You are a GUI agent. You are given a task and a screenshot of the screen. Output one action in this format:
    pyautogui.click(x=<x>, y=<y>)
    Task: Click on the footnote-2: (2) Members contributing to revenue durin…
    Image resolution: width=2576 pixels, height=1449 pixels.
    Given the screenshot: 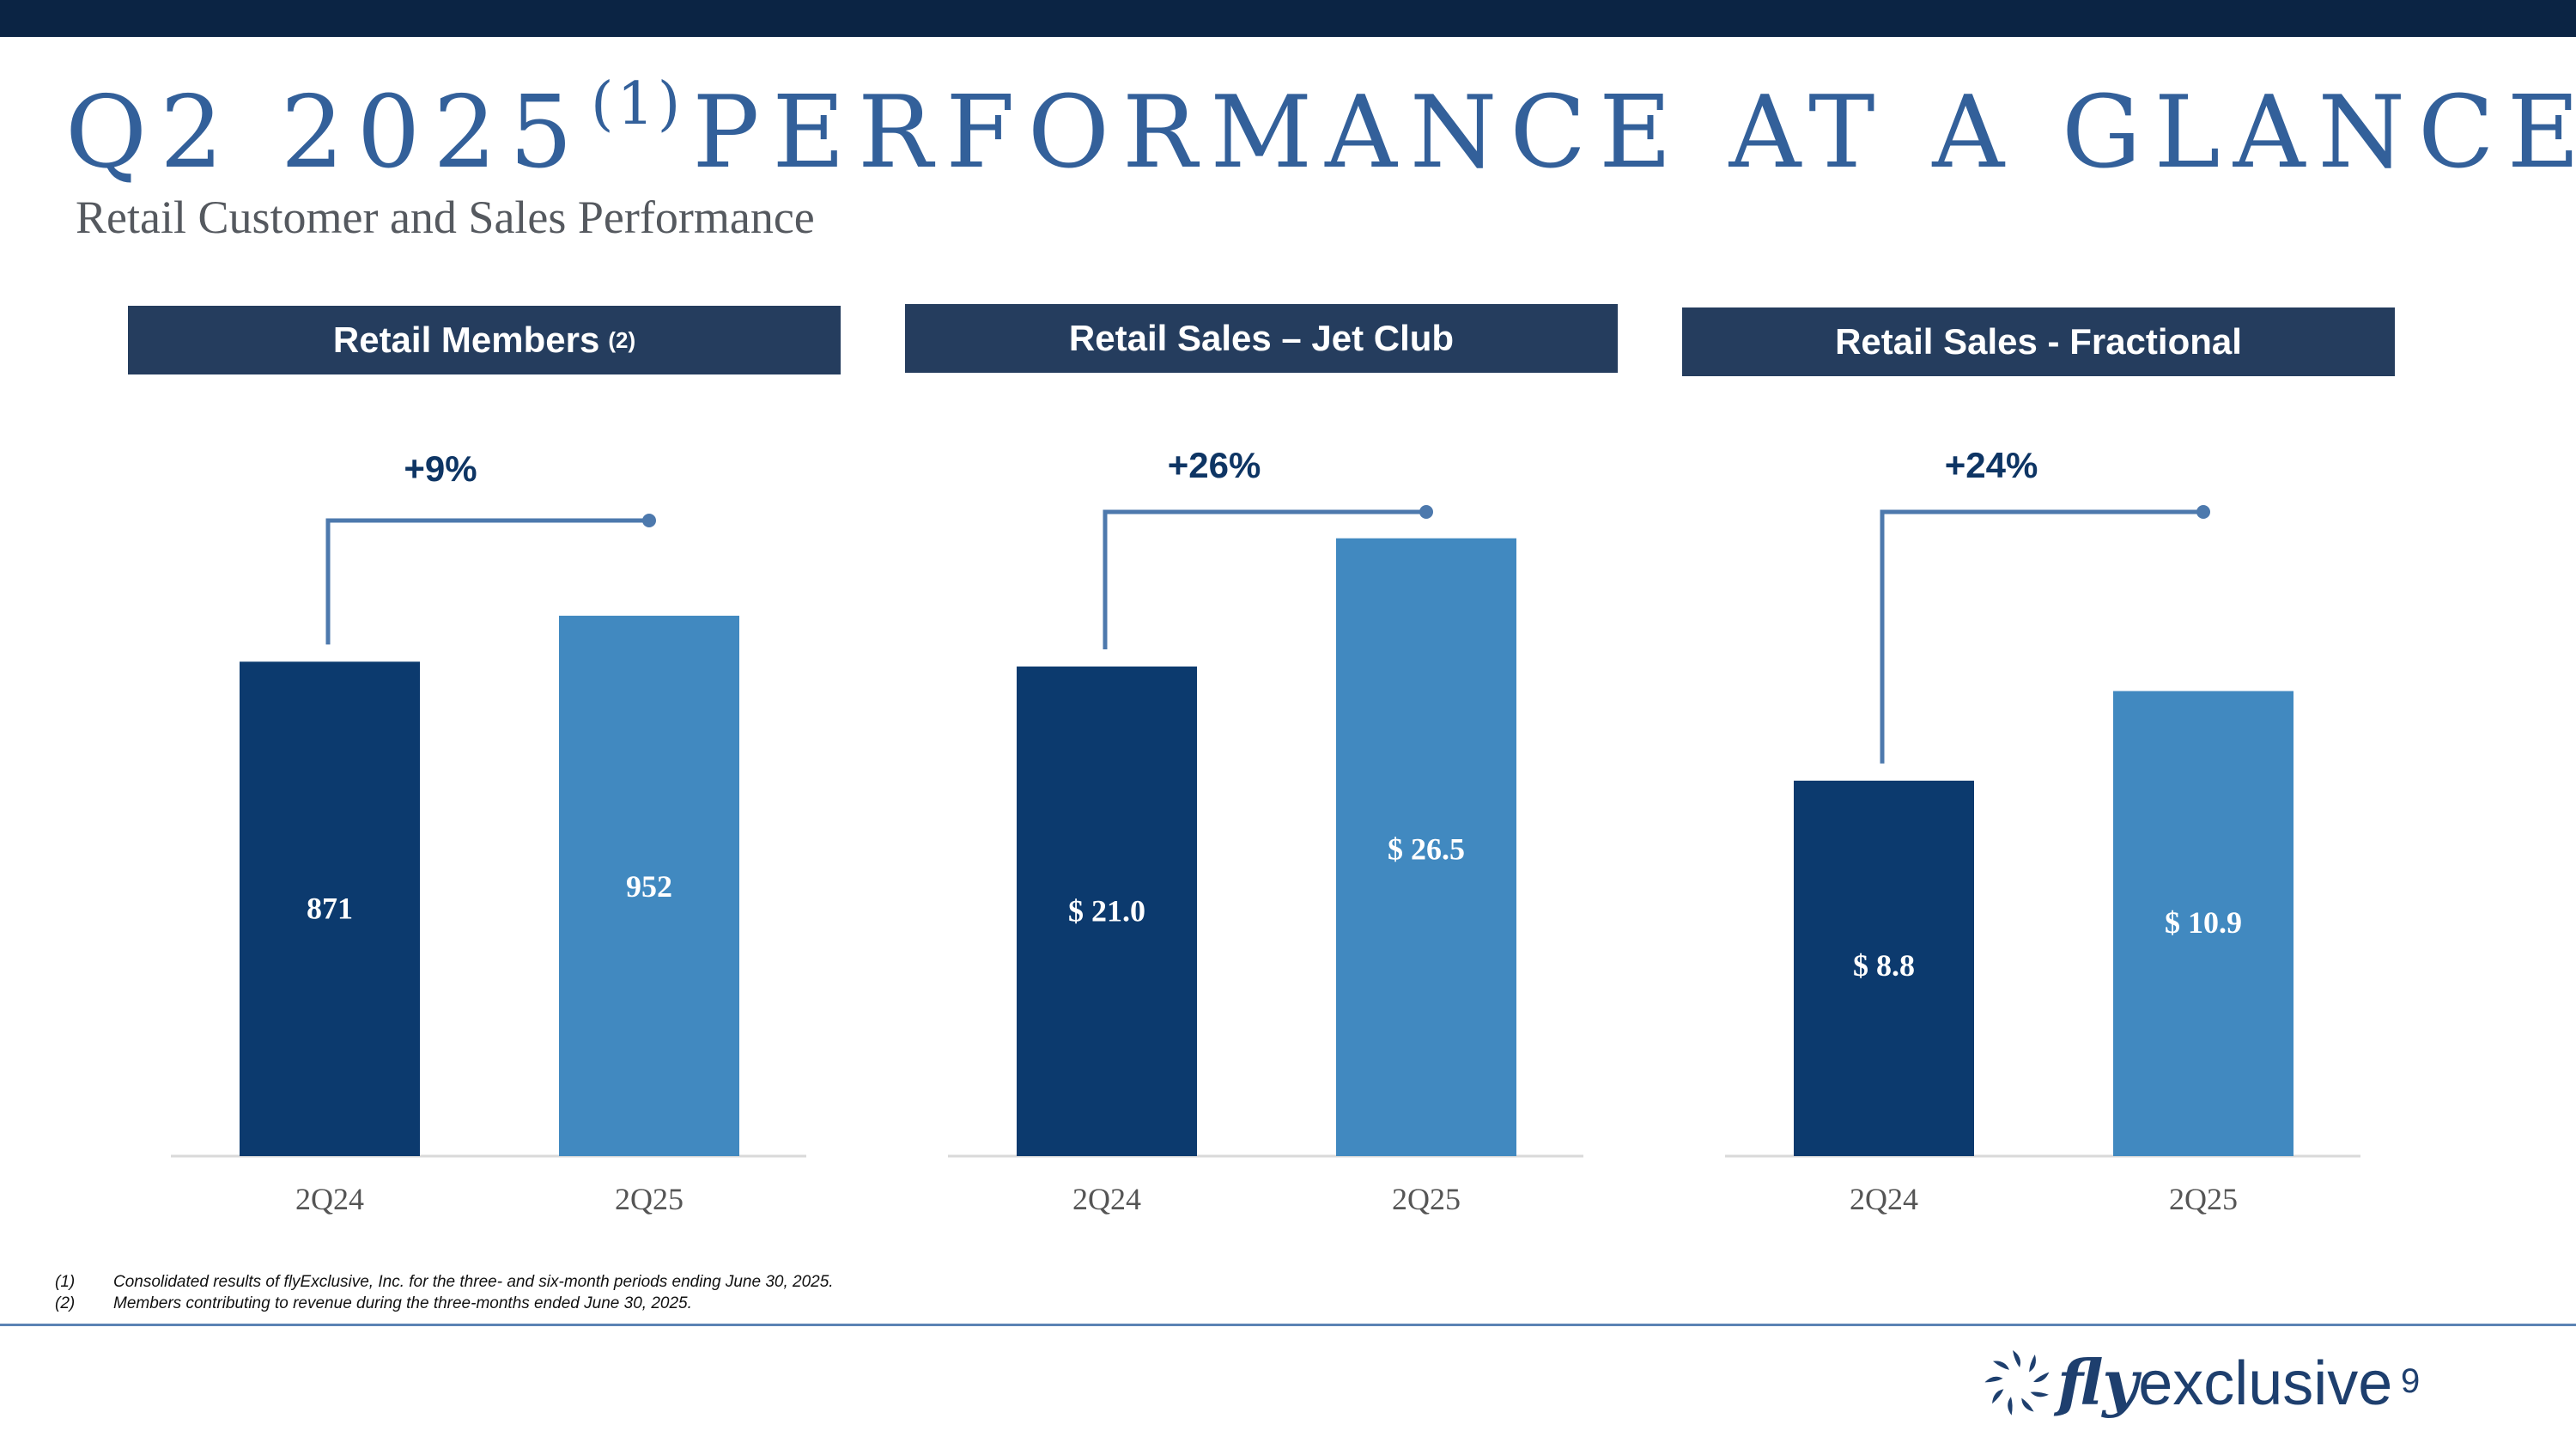 What is the action you would take?
    pyautogui.click(x=444, y=1303)
    